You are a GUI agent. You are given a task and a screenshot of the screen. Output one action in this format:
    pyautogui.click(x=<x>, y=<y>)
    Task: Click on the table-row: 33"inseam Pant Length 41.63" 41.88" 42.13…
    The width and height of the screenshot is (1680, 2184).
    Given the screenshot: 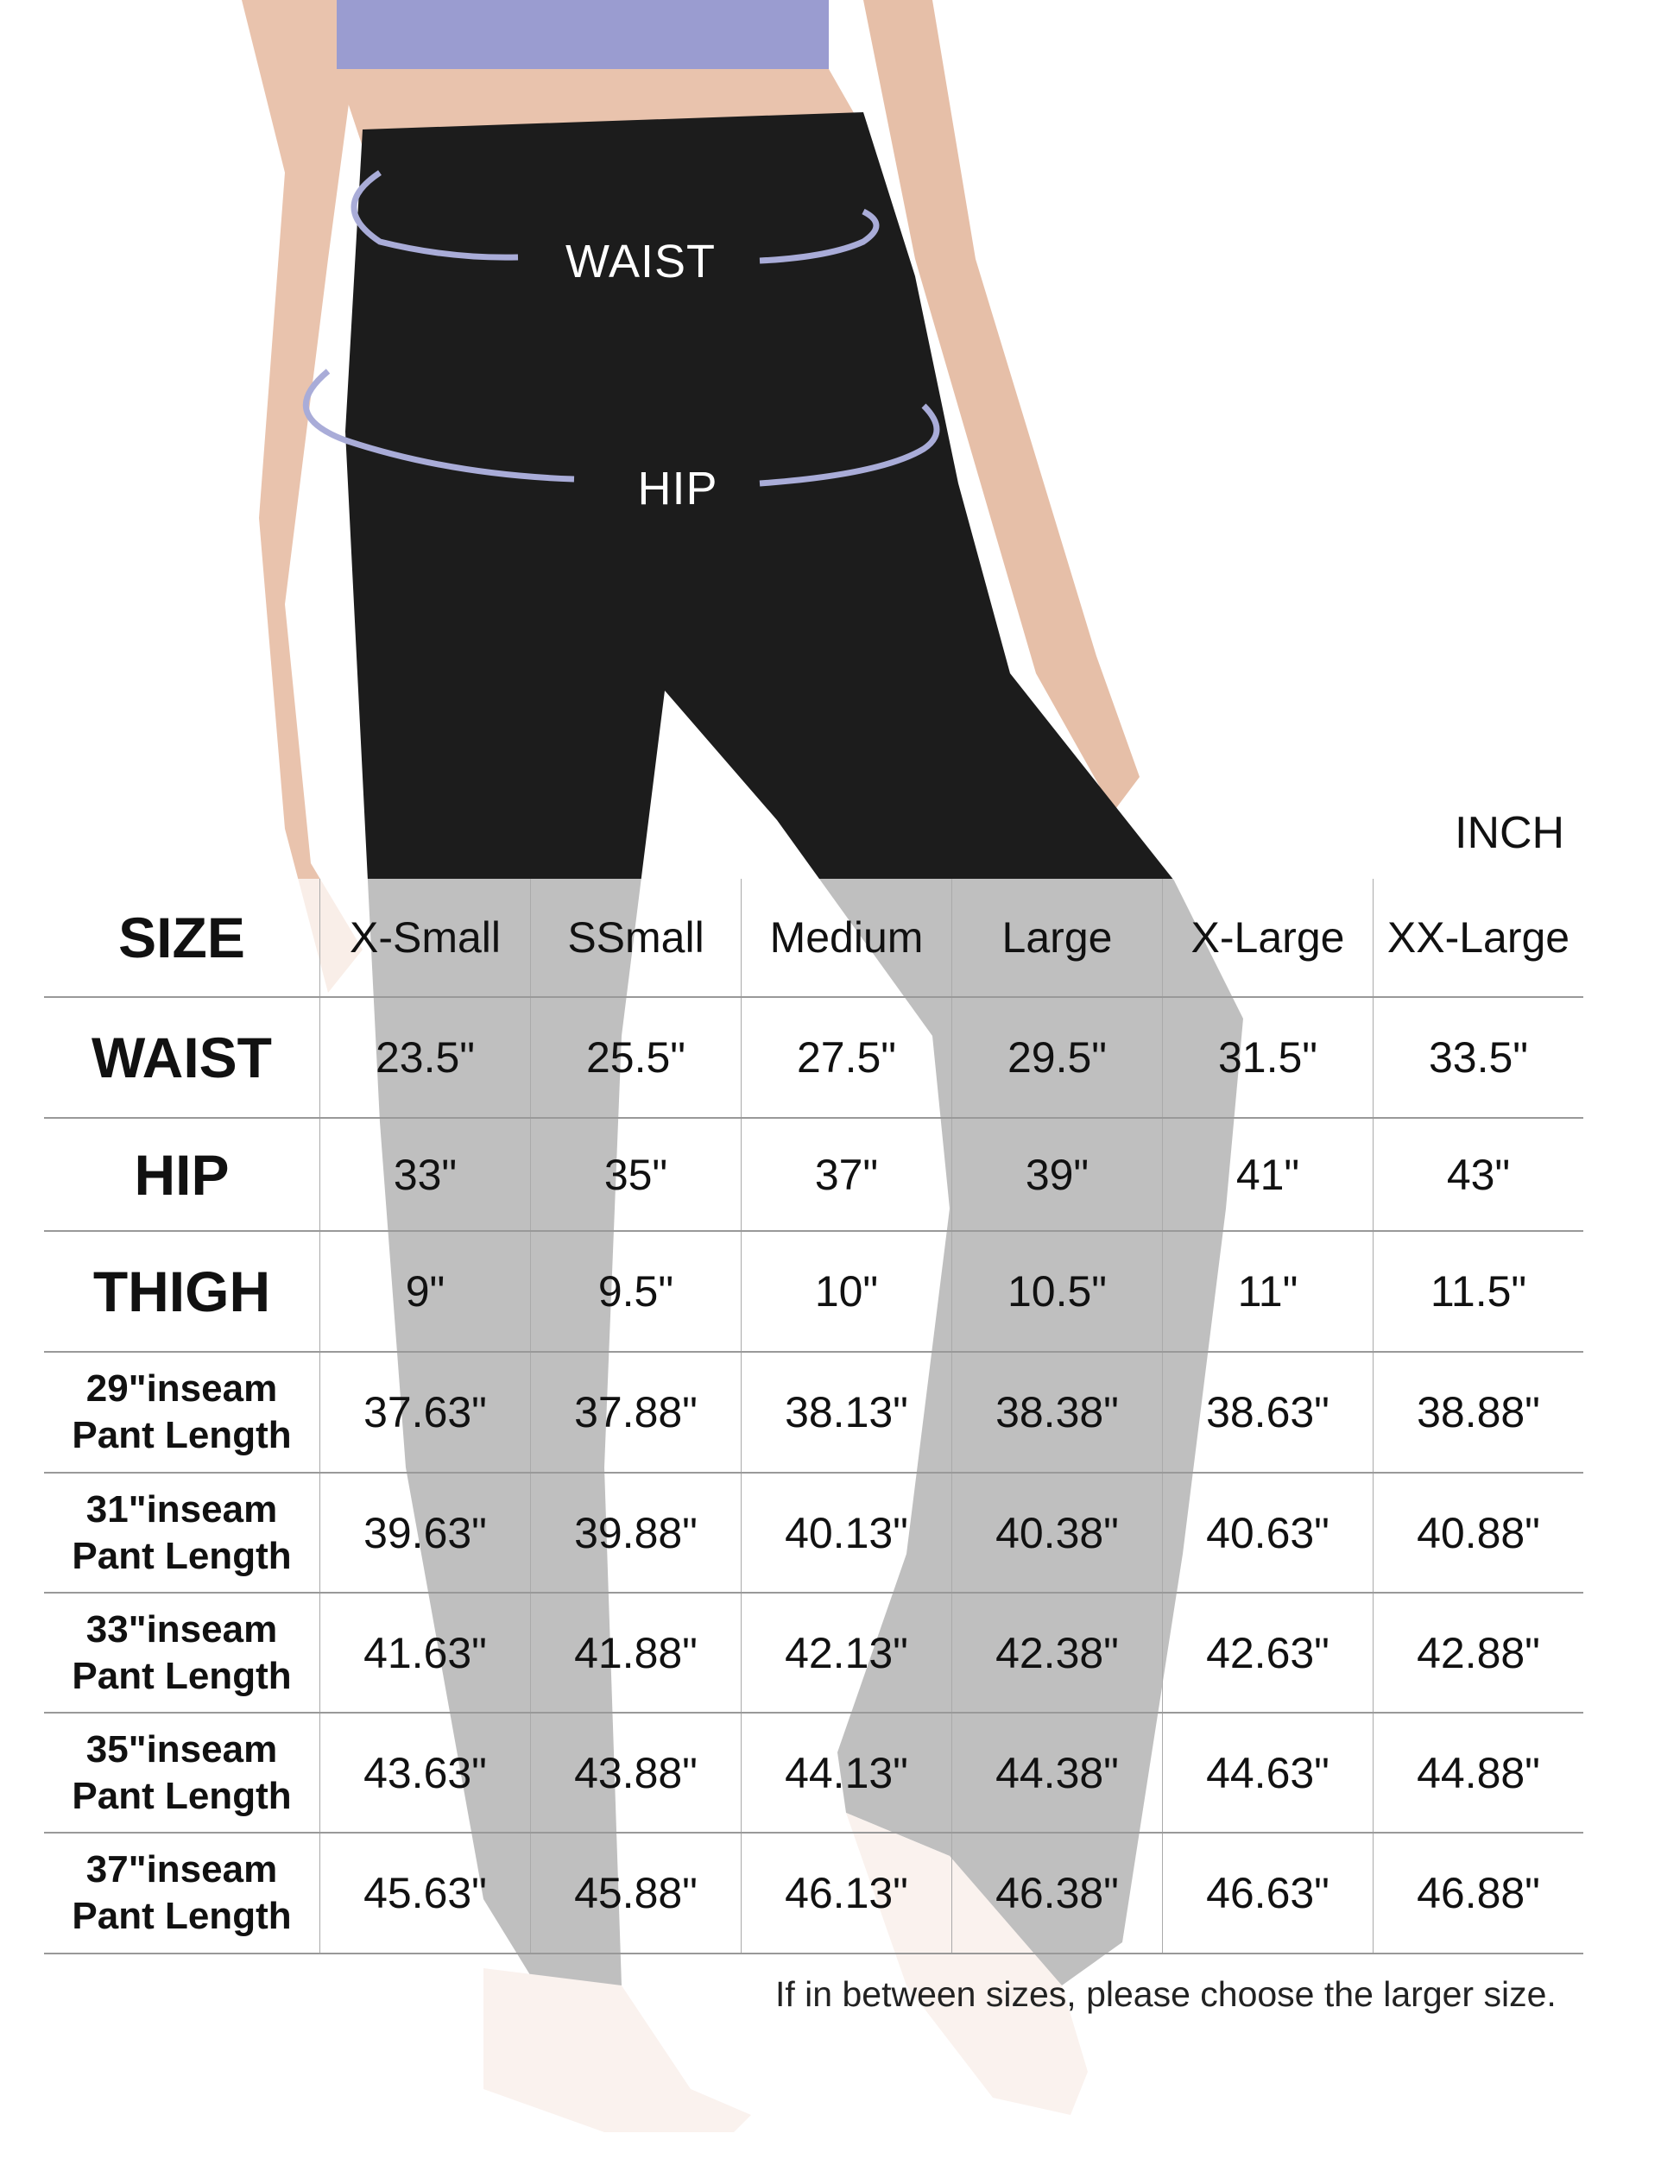 What is the action you would take?
    pyautogui.click(x=814, y=1653)
    